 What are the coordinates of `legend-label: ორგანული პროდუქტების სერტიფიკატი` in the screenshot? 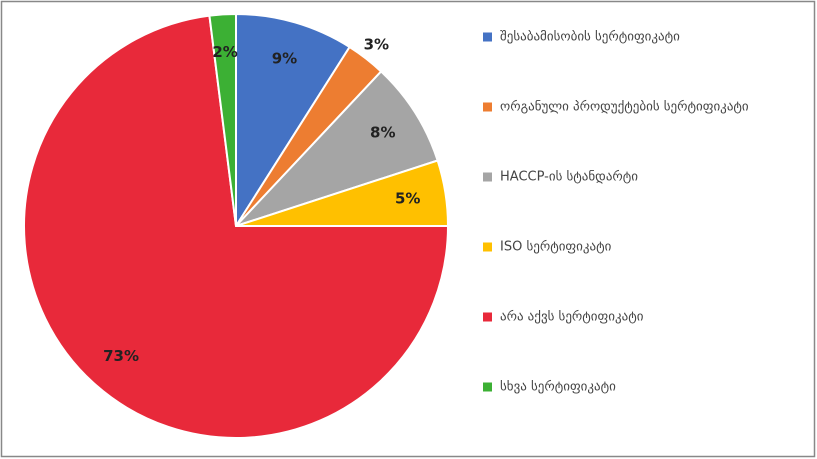 It's located at (624, 107).